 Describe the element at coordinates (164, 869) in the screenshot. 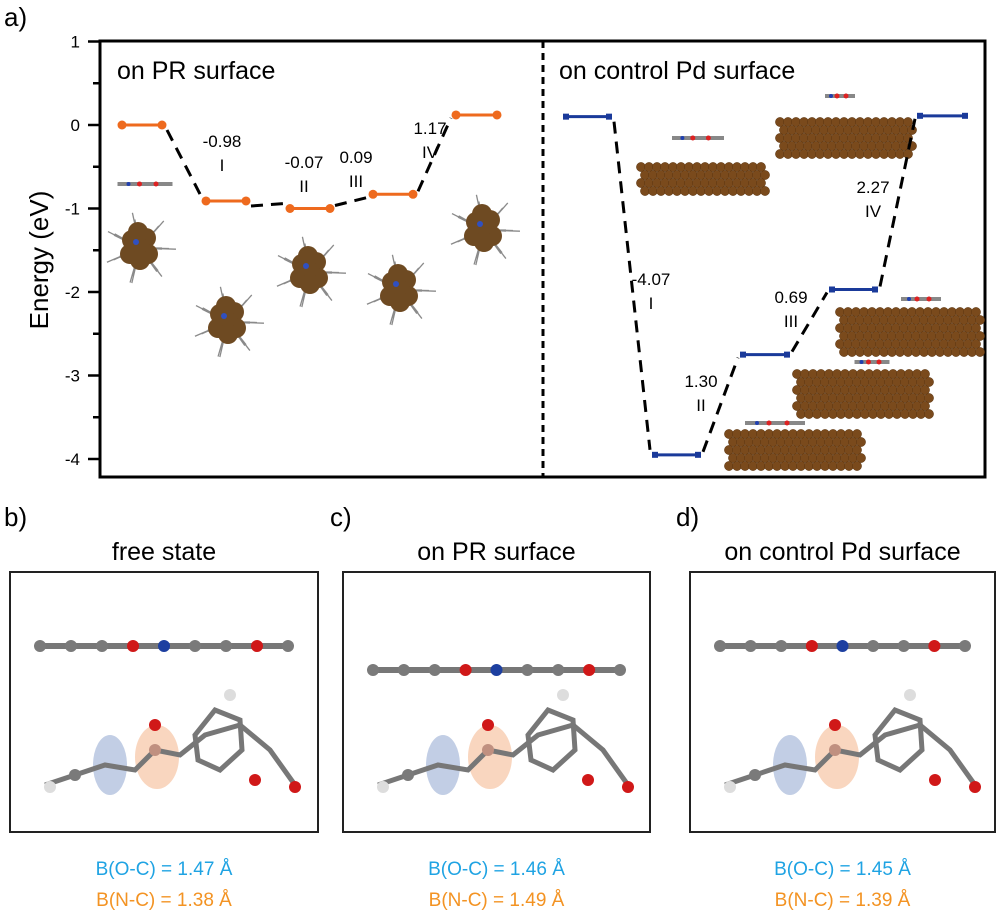

I see `o-c-bond-length: B(O-C) = 1.47 Å` at that location.